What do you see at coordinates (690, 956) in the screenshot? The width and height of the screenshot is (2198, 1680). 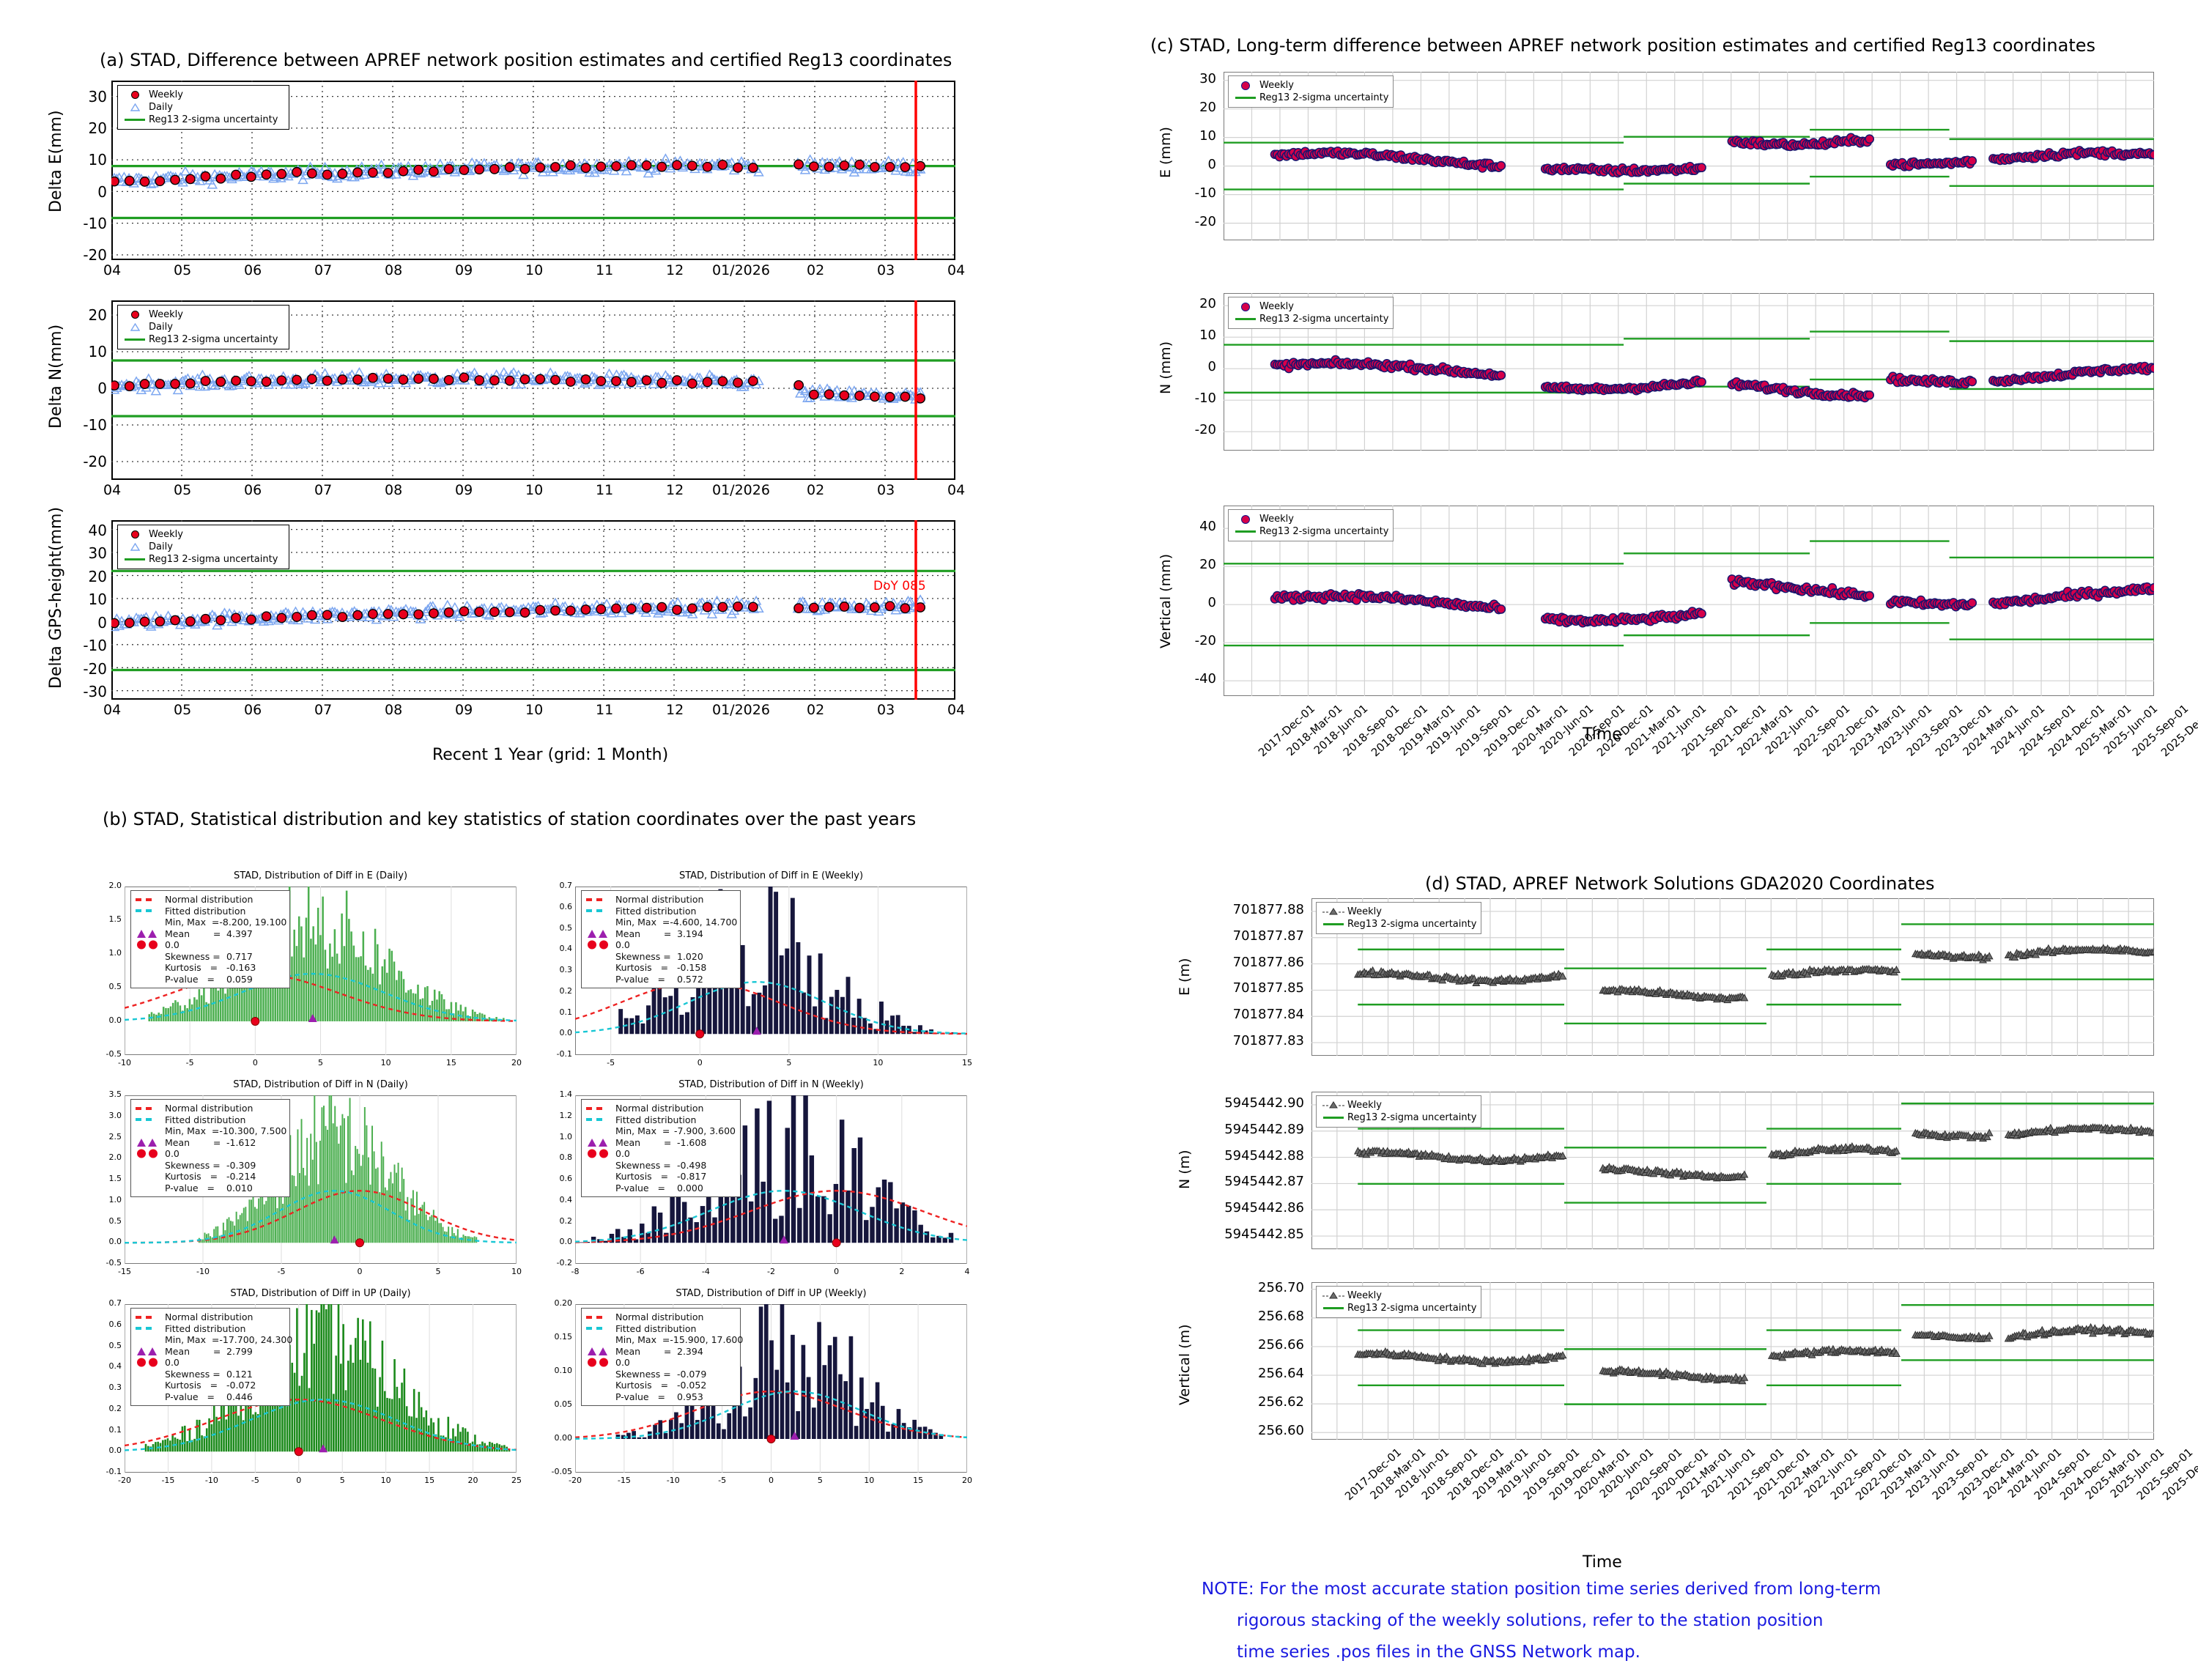 I see `stat-value: 1.020` at bounding box center [690, 956].